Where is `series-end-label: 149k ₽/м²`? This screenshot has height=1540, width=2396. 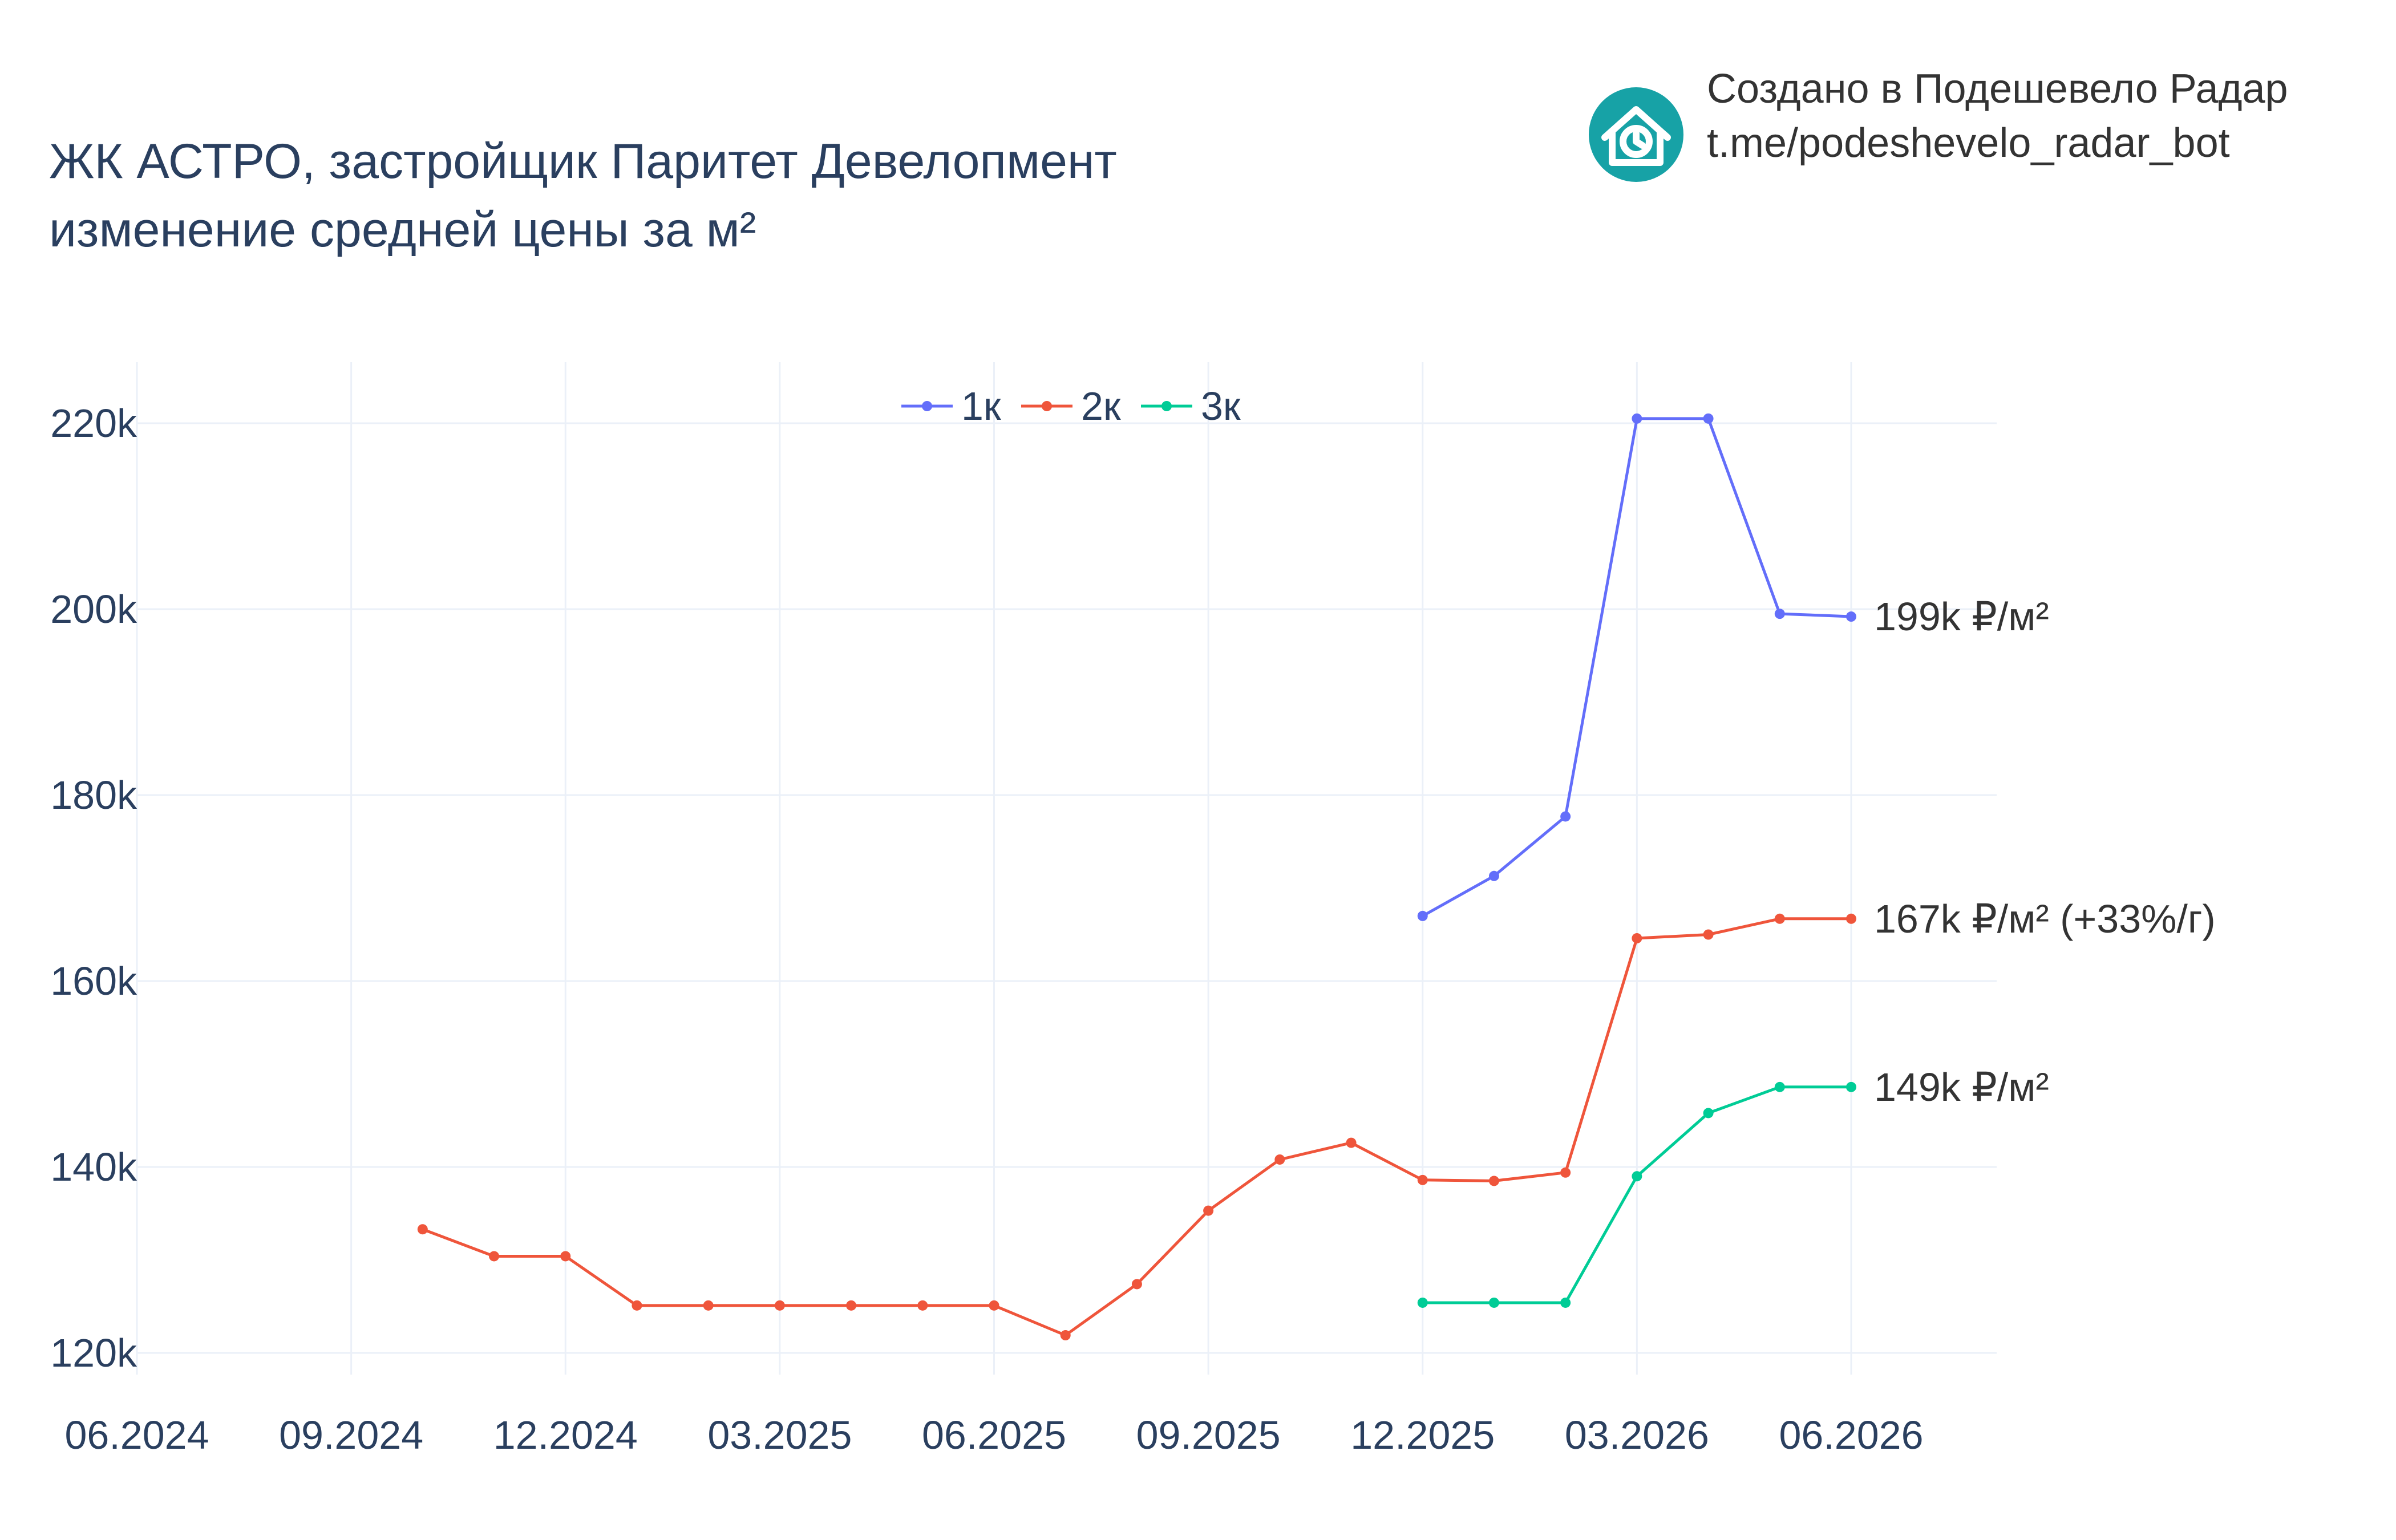 series-end-label: 149k ₽/м² is located at coordinates (1961, 1087).